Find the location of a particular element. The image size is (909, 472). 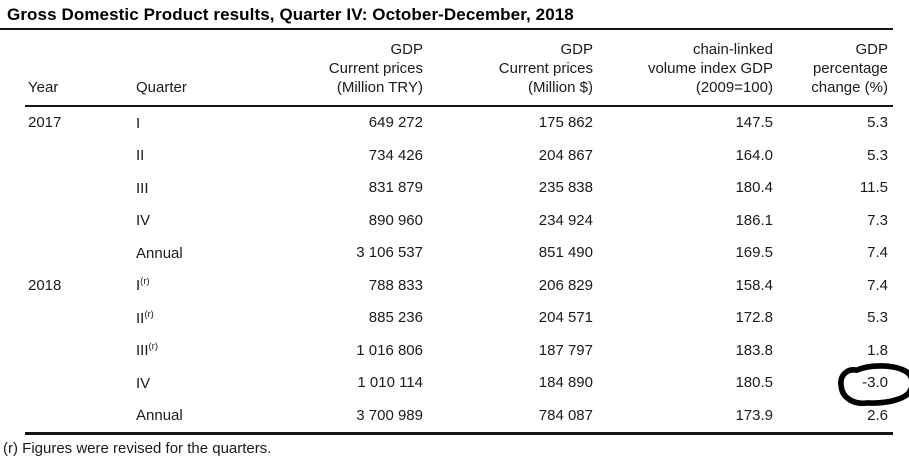

pct-change-cell: 11.5 is located at coordinates (837, 188).